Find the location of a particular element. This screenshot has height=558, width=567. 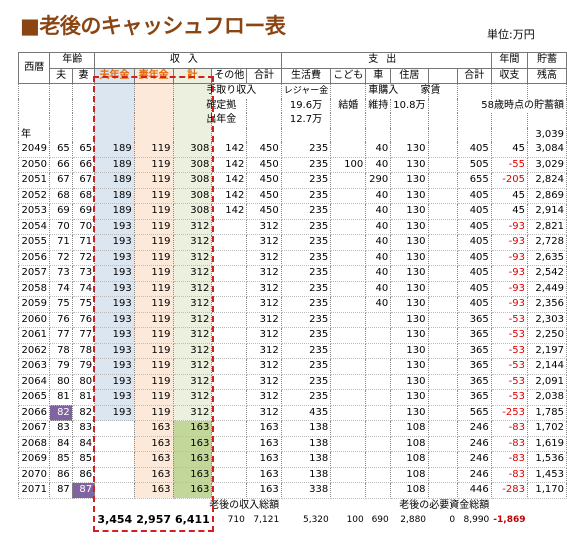

note: 年 is located at coordinates (34, 134).